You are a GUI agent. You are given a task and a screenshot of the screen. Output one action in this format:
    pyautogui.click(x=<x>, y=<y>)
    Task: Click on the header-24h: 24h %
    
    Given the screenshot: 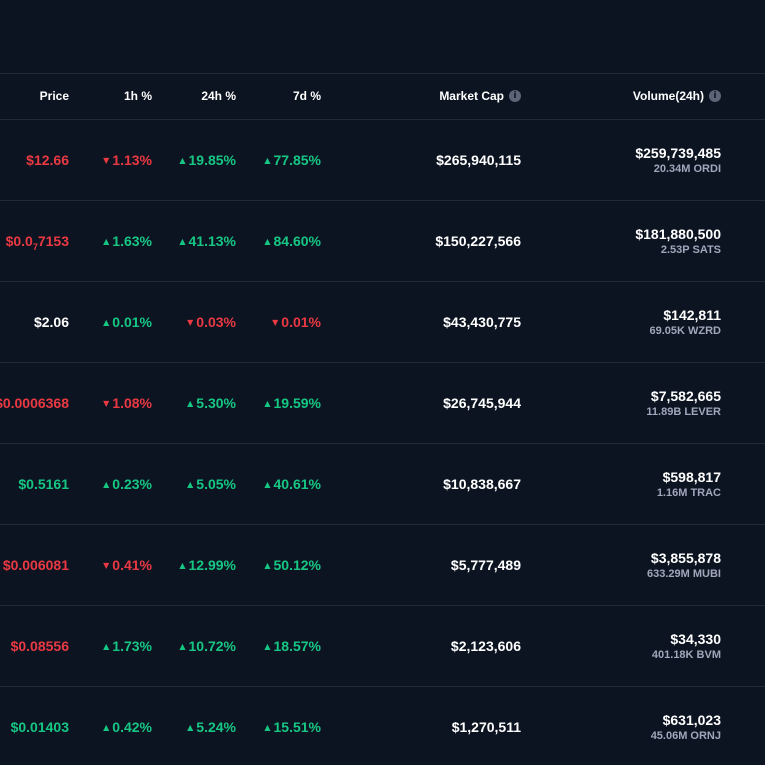 What is the action you would take?
    pyautogui.click(x=218, y=96)
    